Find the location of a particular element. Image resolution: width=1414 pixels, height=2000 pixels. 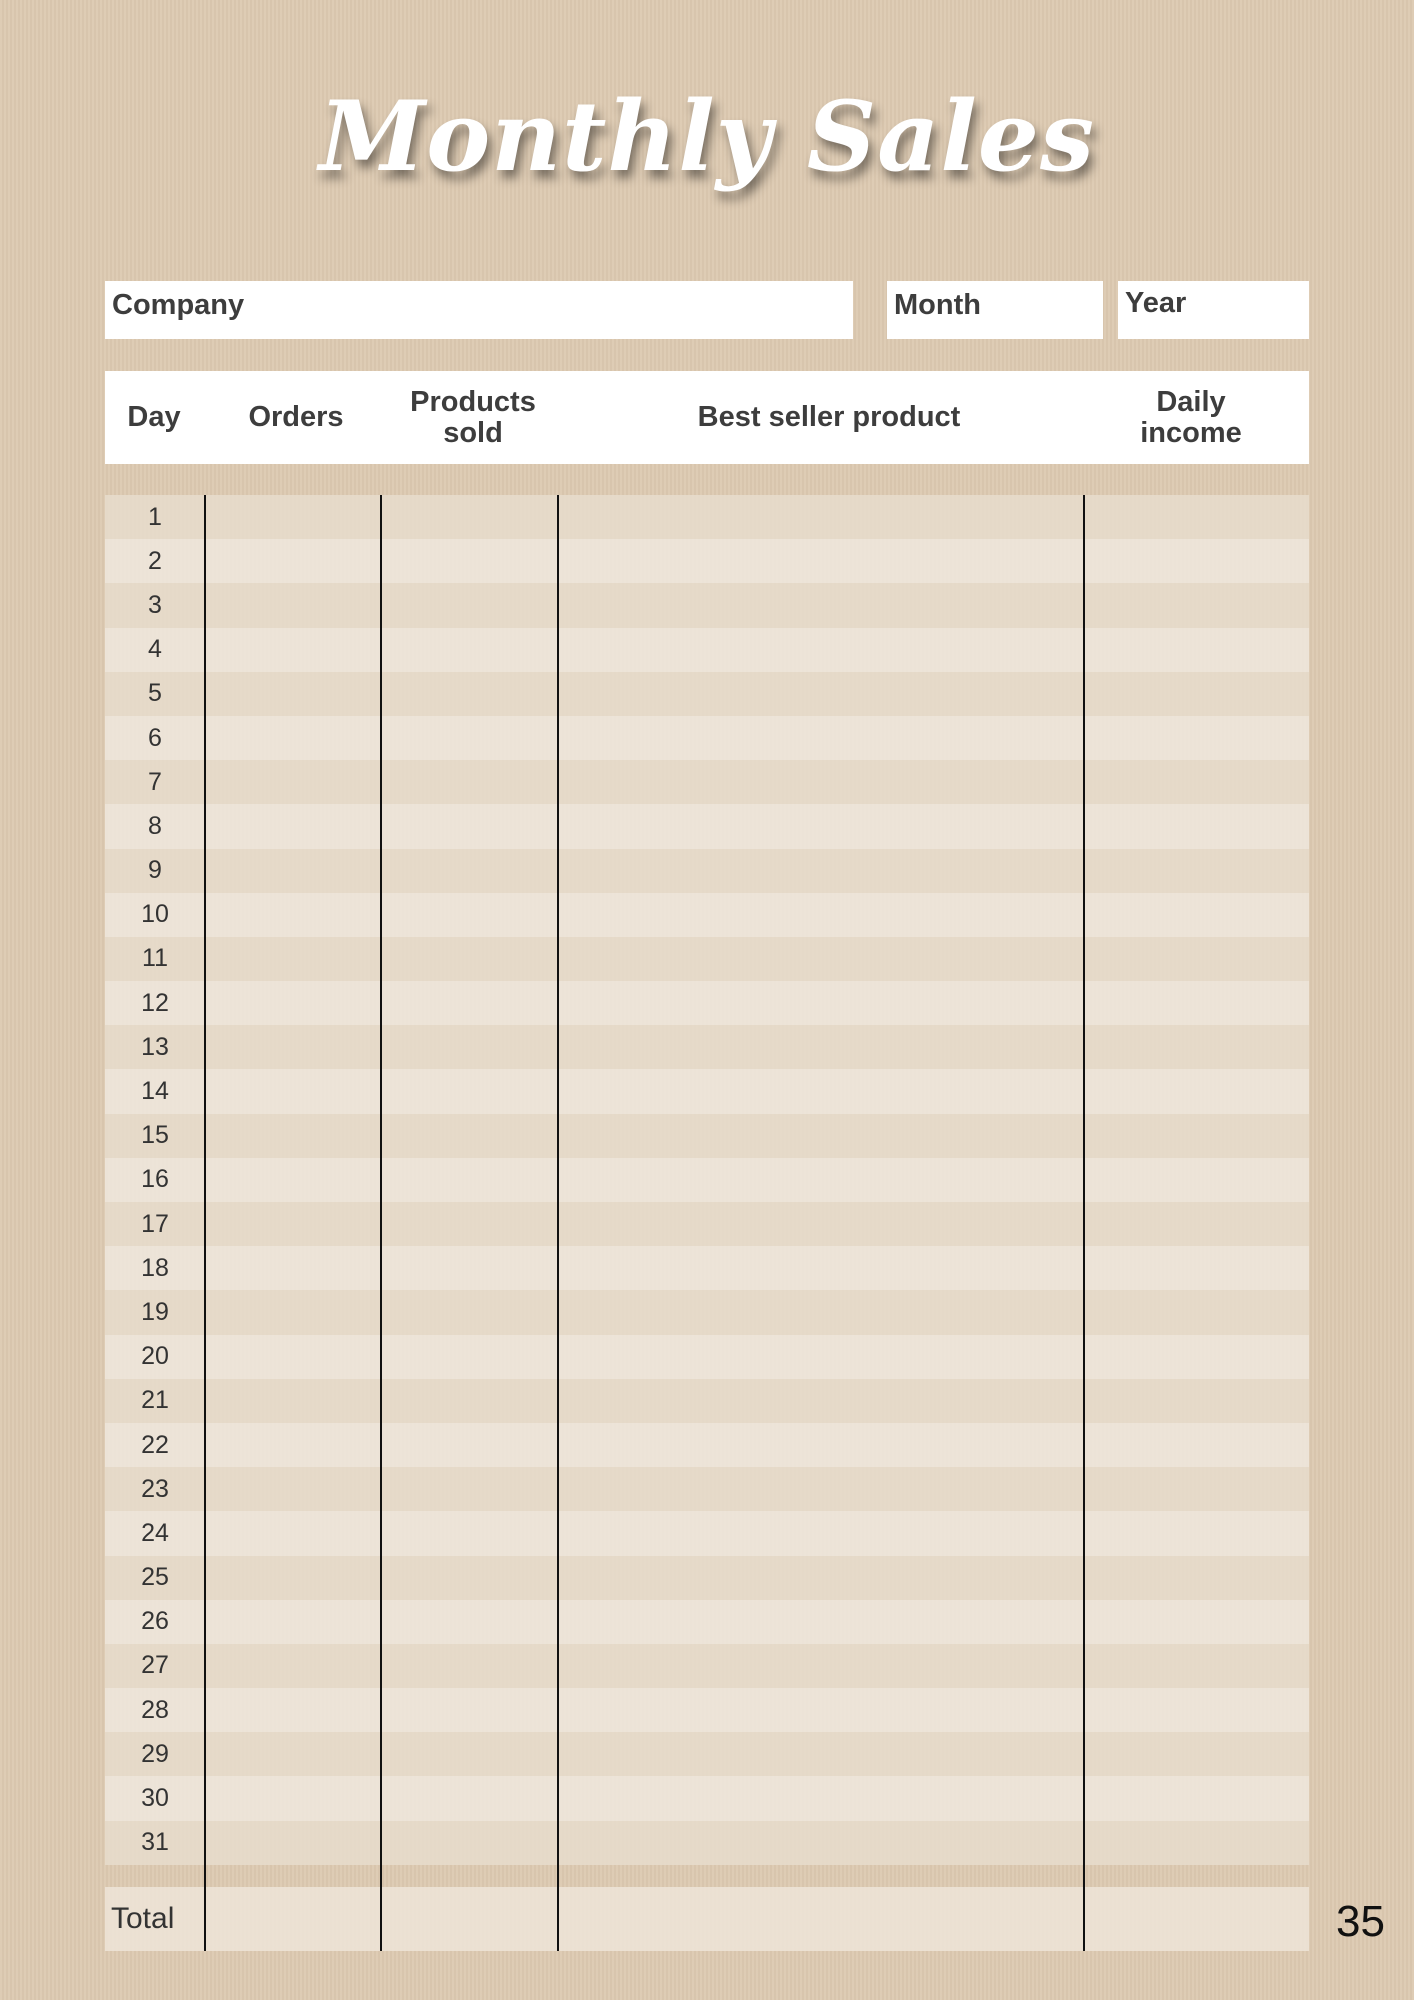

table-row: 19 is located at coordinates (707, 1312).